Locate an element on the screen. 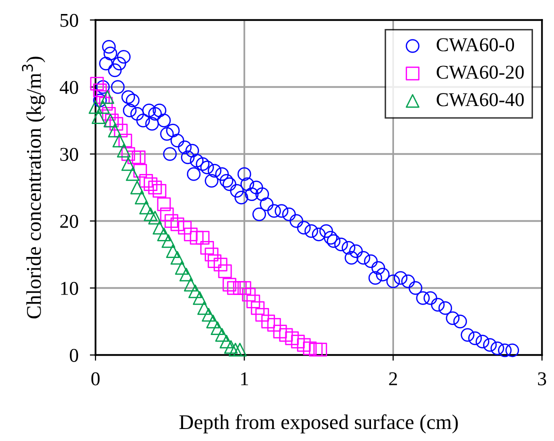 Image resolution: width=554 pixels, height=441 pixels. x-tick-label: 0 is located at coordinates (95, 379).